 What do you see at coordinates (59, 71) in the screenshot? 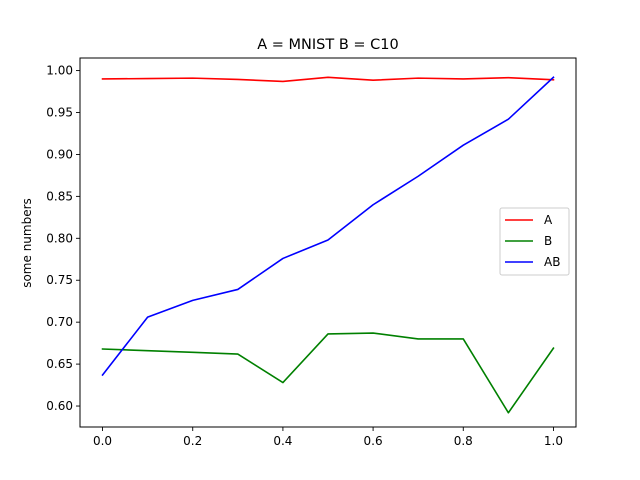
I see `y-tick-label: 1.00` at bounding box center [59, 71].